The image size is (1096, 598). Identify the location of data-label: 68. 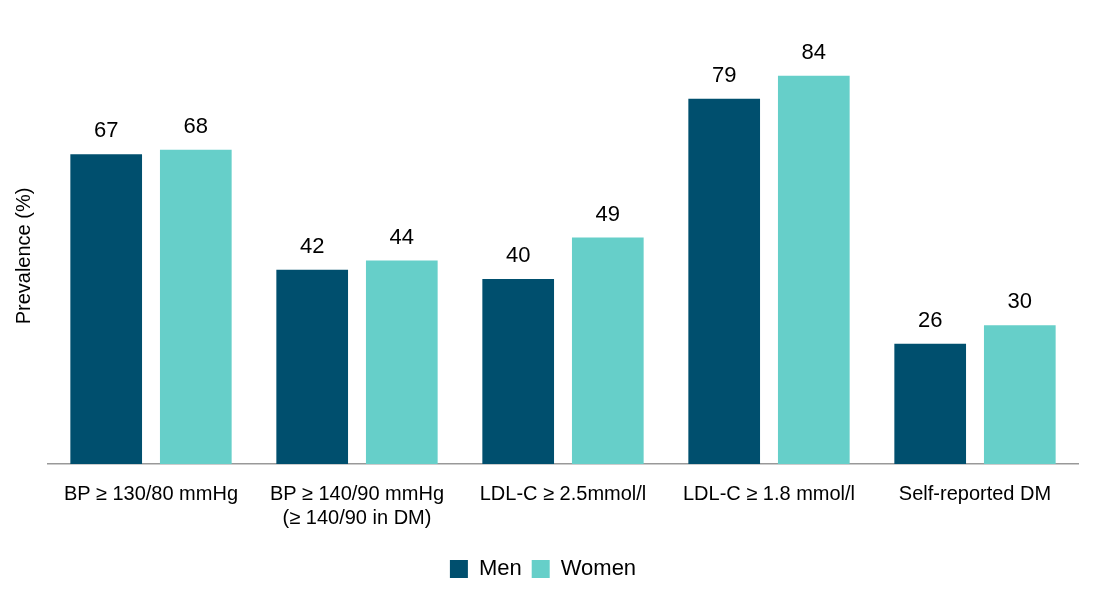
(196, 125).